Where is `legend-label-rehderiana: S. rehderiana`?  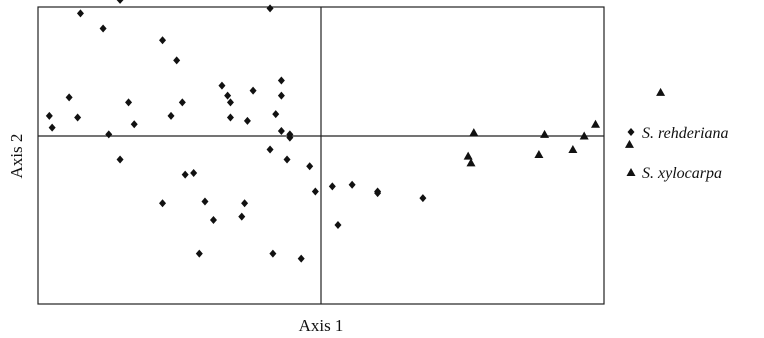
legend-label-rehderiana: S. rehderiana is located at coordinates (685, 133).